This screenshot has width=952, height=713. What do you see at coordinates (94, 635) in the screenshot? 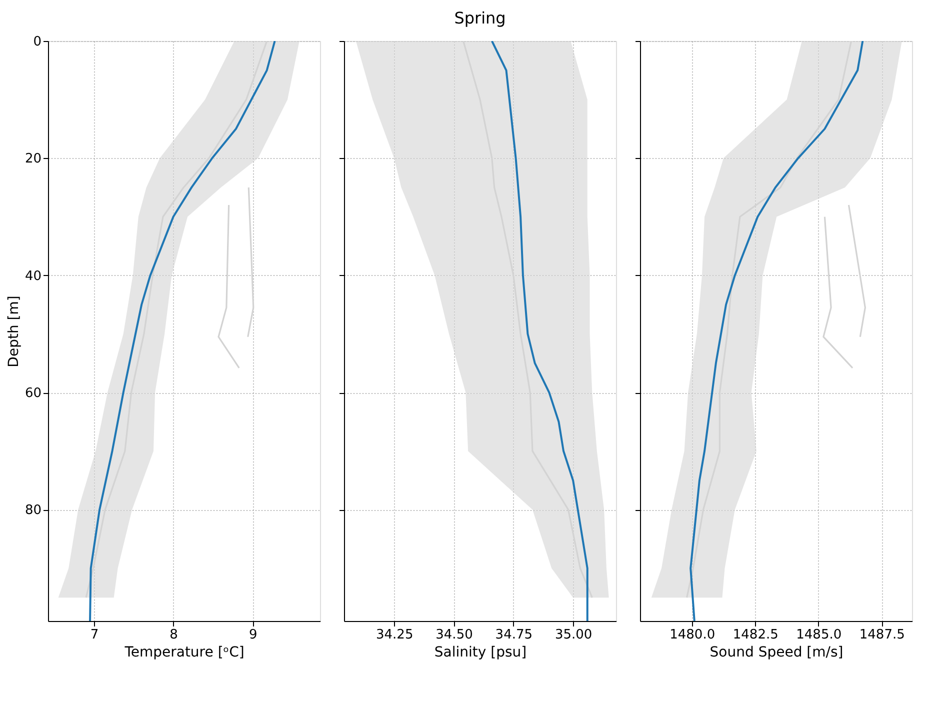
I see `x-tick-label: 7` at bounding box center [94, 635].